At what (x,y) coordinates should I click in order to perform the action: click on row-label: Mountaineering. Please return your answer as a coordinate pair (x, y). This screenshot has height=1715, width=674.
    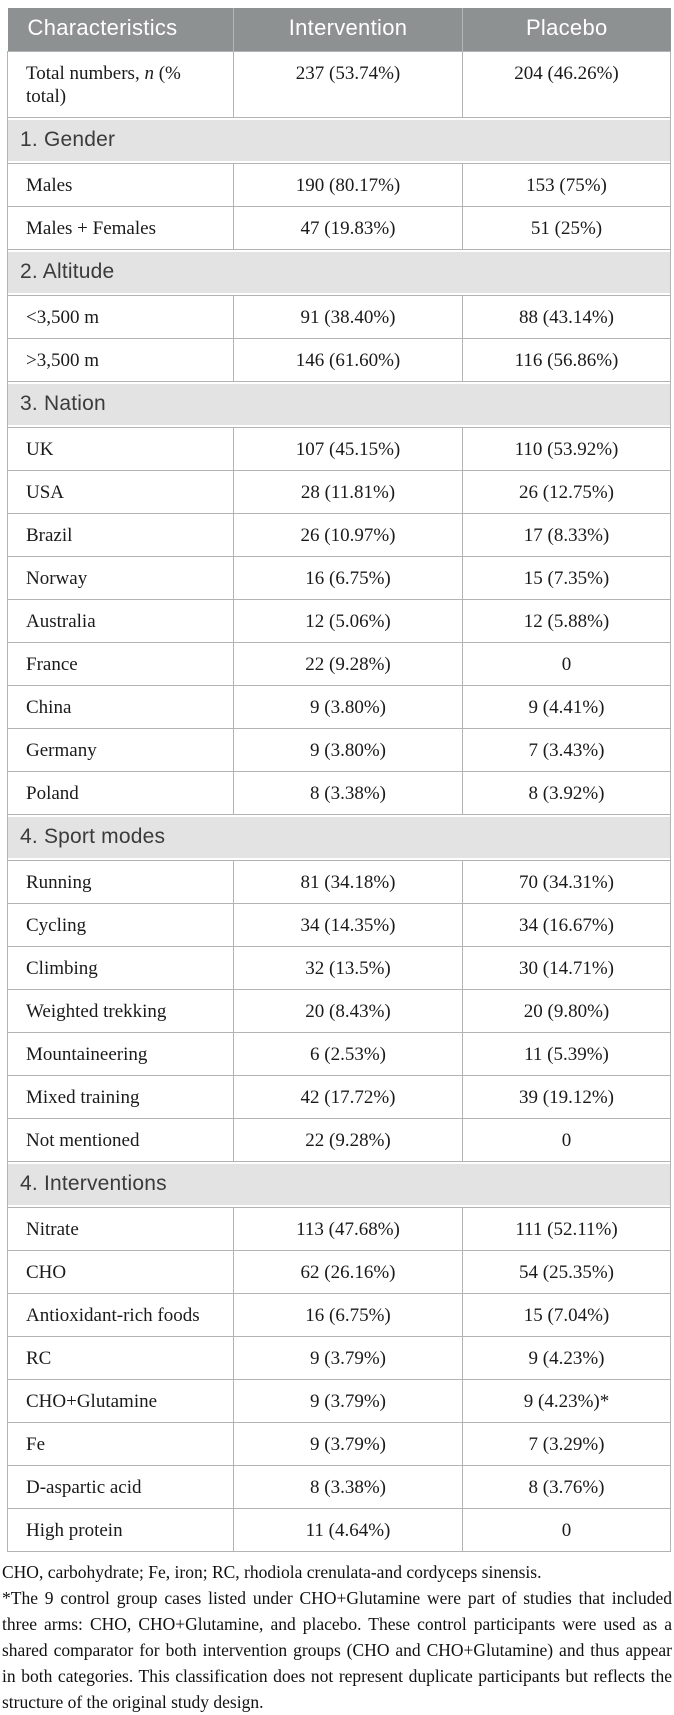
    Looking at the image, I should click on (120, 1054).